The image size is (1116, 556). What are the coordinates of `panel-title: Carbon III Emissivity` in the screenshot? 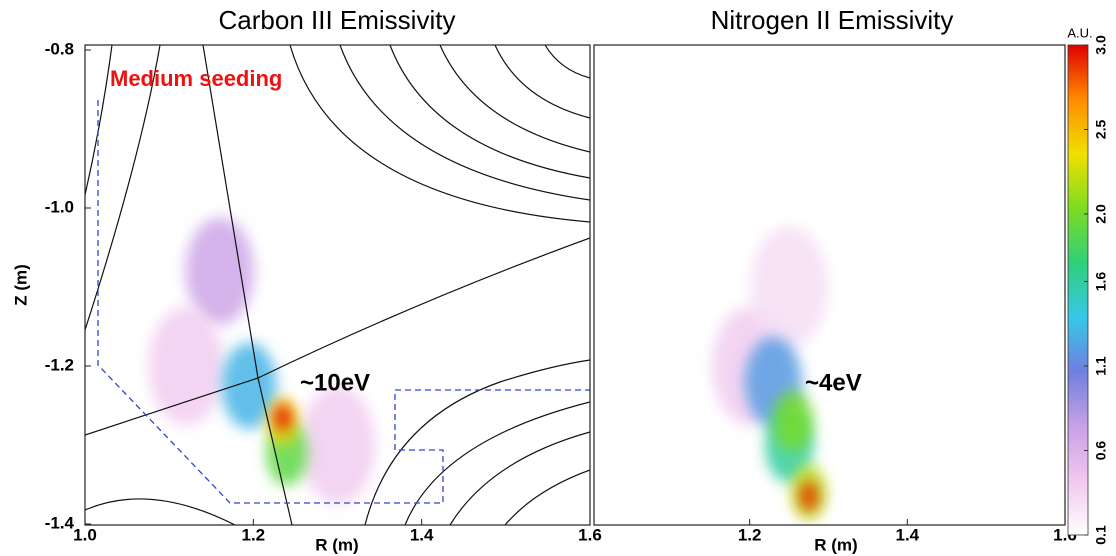 It's located at (337, 20).